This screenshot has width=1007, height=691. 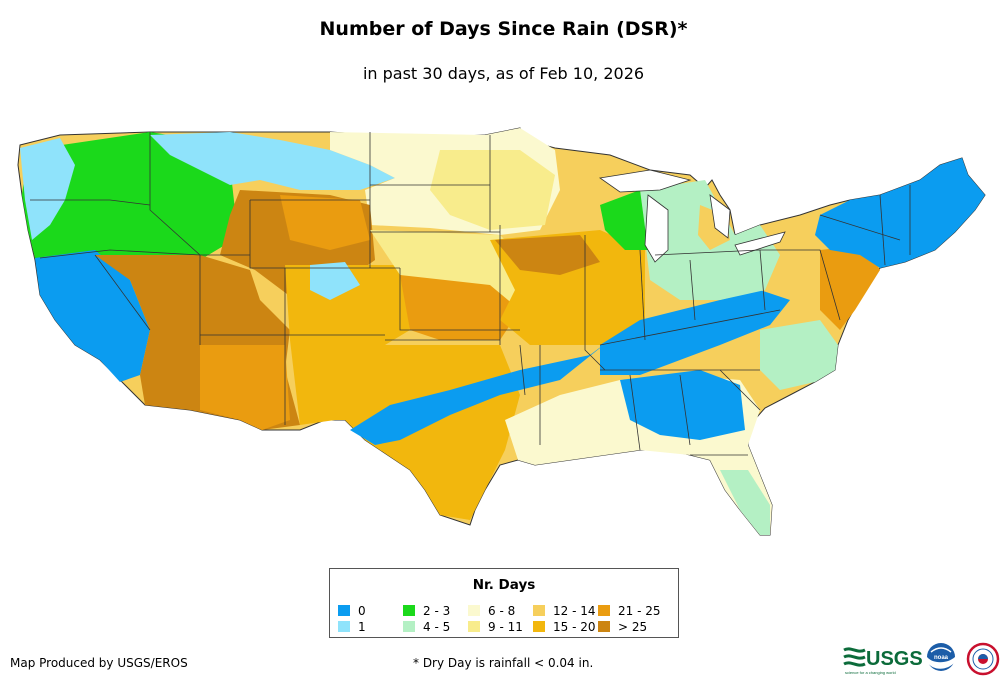 What do you see at coordinates (870, 672) in the screenshot?
I see `usgs-tagline: science for a changing world` at bounding box center [870, 672].